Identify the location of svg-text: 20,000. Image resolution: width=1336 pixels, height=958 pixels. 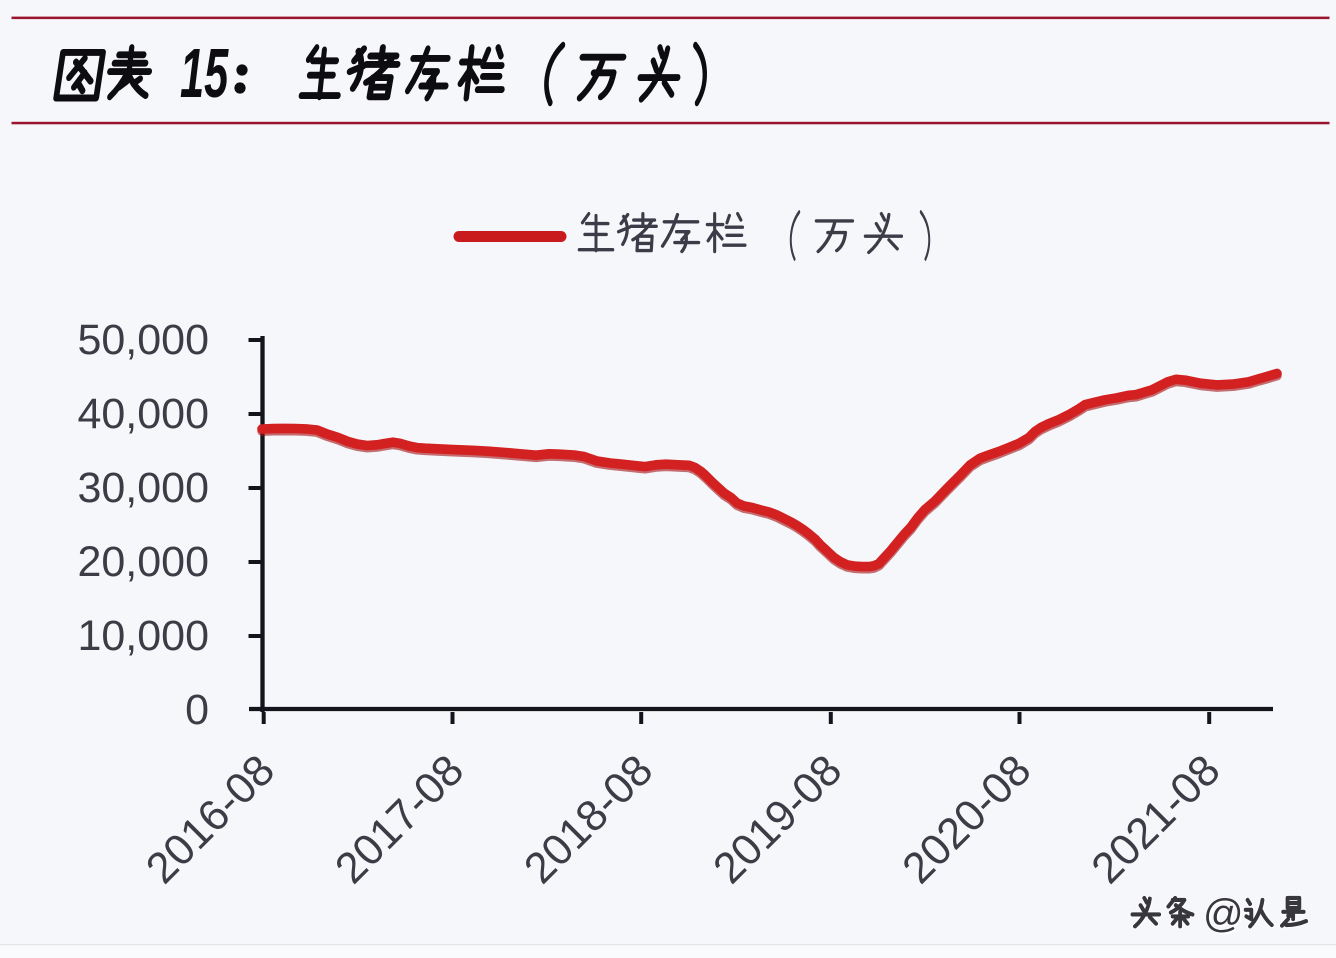
(143, 562).